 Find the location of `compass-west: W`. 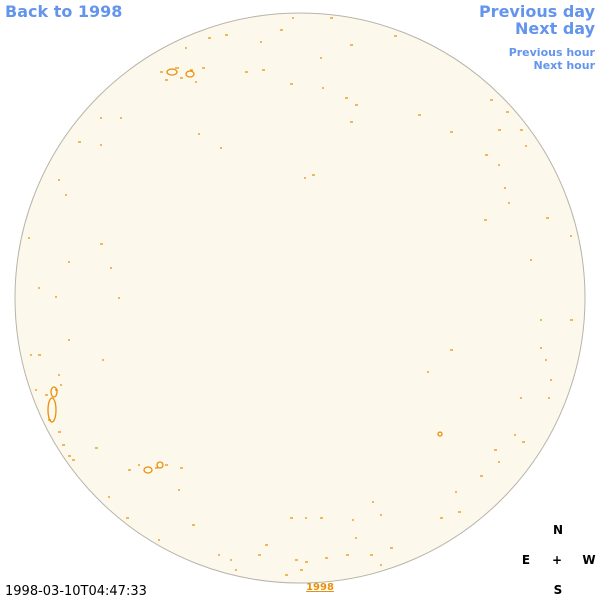

compass-west: W is located at coordinates (588, 560).